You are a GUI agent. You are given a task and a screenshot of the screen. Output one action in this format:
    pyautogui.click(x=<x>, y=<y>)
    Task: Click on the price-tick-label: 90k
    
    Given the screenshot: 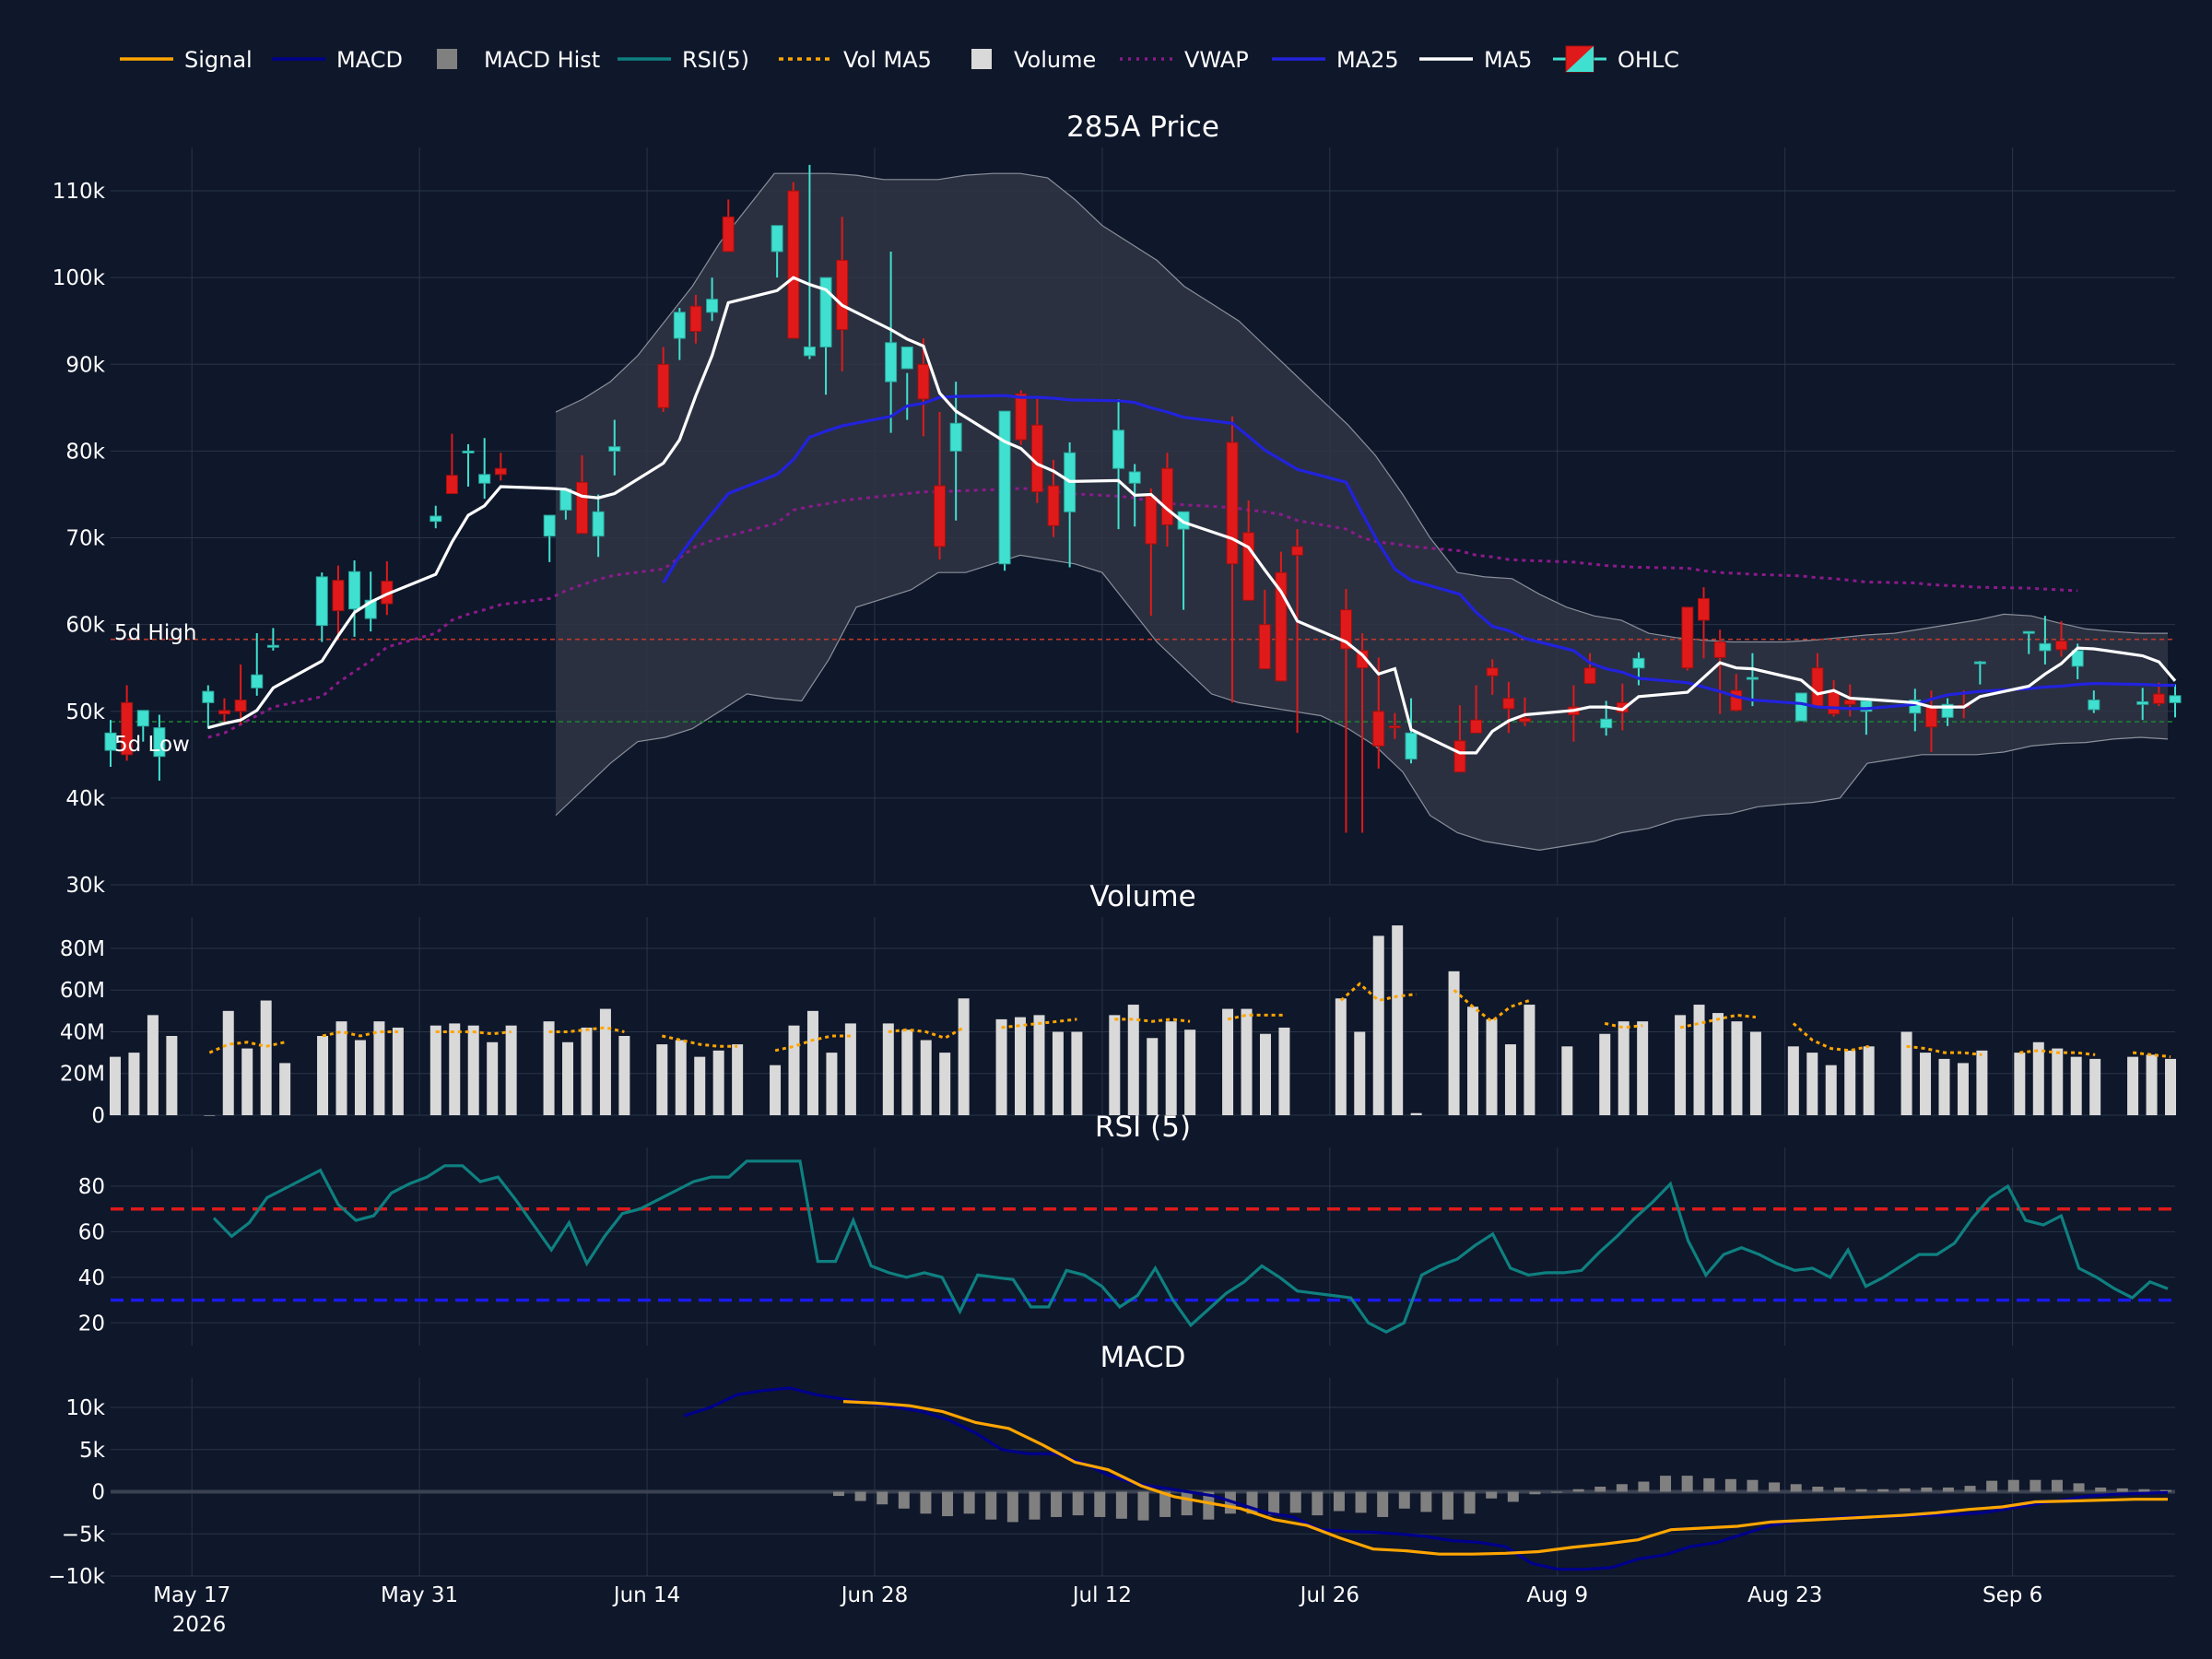 What is the action you would take?
    pyautogui.click(x=85, y=365)
    